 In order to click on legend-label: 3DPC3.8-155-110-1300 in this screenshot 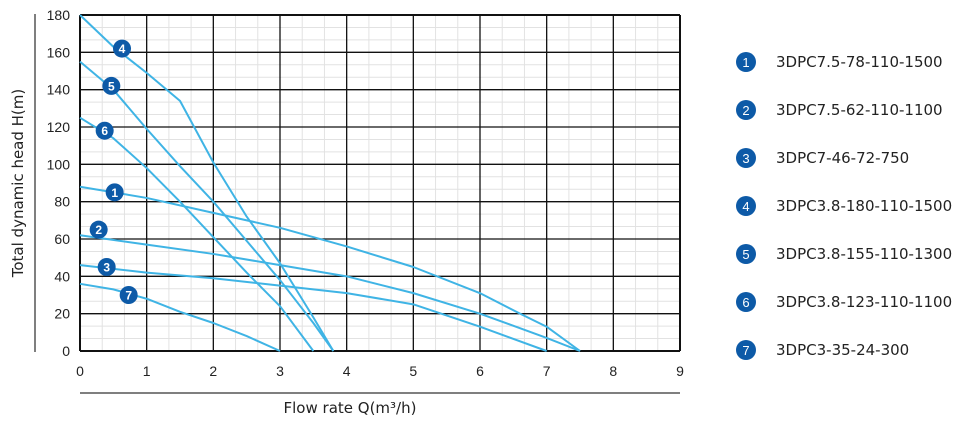, I will do `click(864, 254)`.